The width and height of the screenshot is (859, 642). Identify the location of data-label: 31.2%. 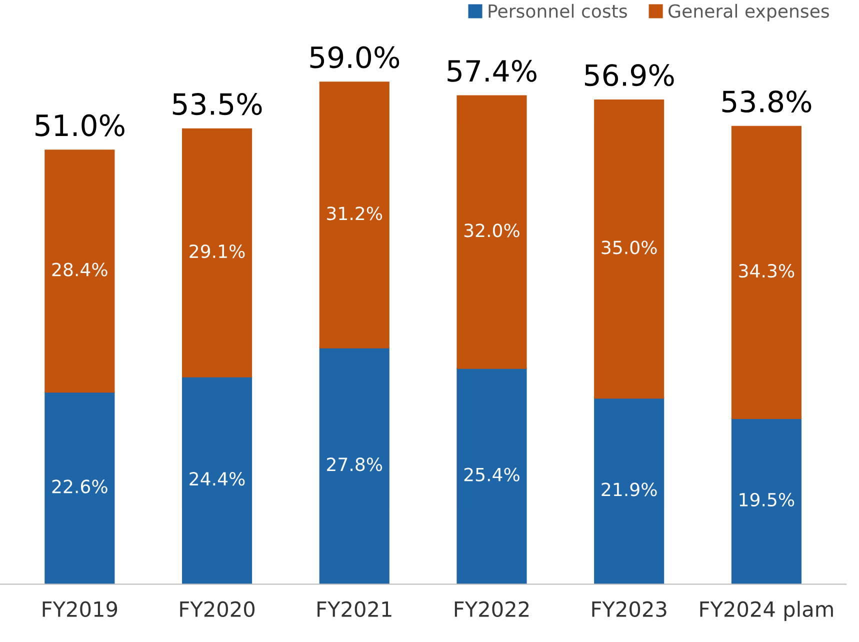
(354, 213).